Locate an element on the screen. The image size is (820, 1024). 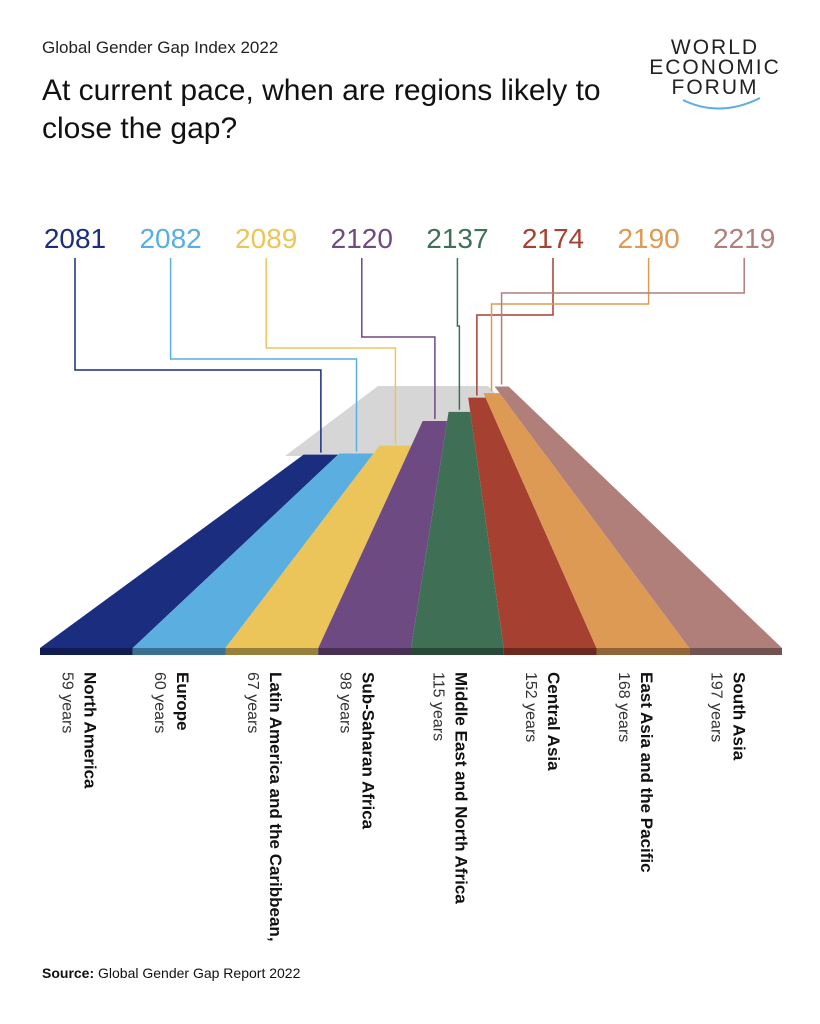
region-label: Europe is located at coordinates (182, 701).